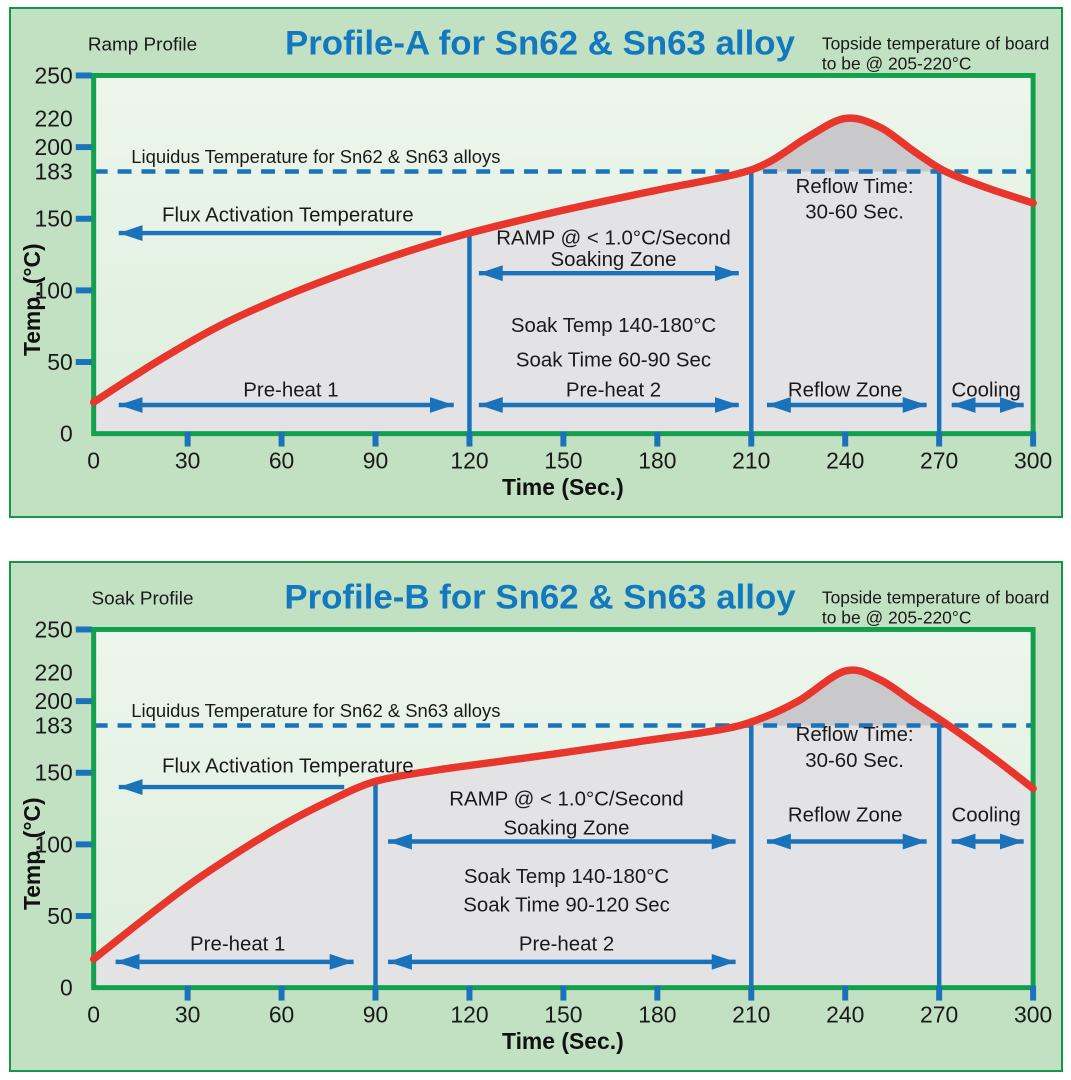  I want to click on profile-a-title: Profile-A for Sn62 & Sn63 alloy, so click(540, 44).